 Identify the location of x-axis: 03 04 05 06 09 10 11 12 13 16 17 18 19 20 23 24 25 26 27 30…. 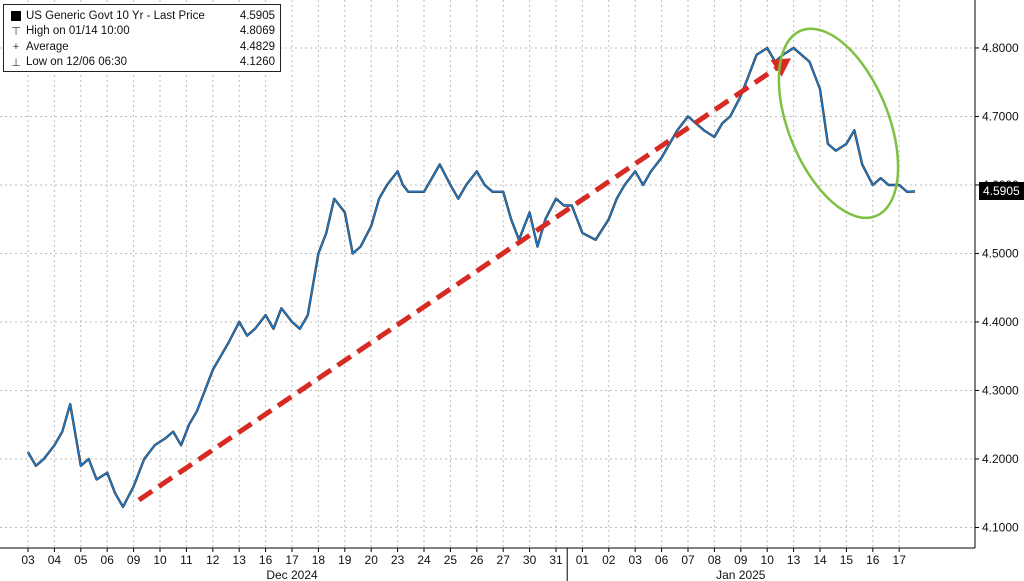
(487, 564).